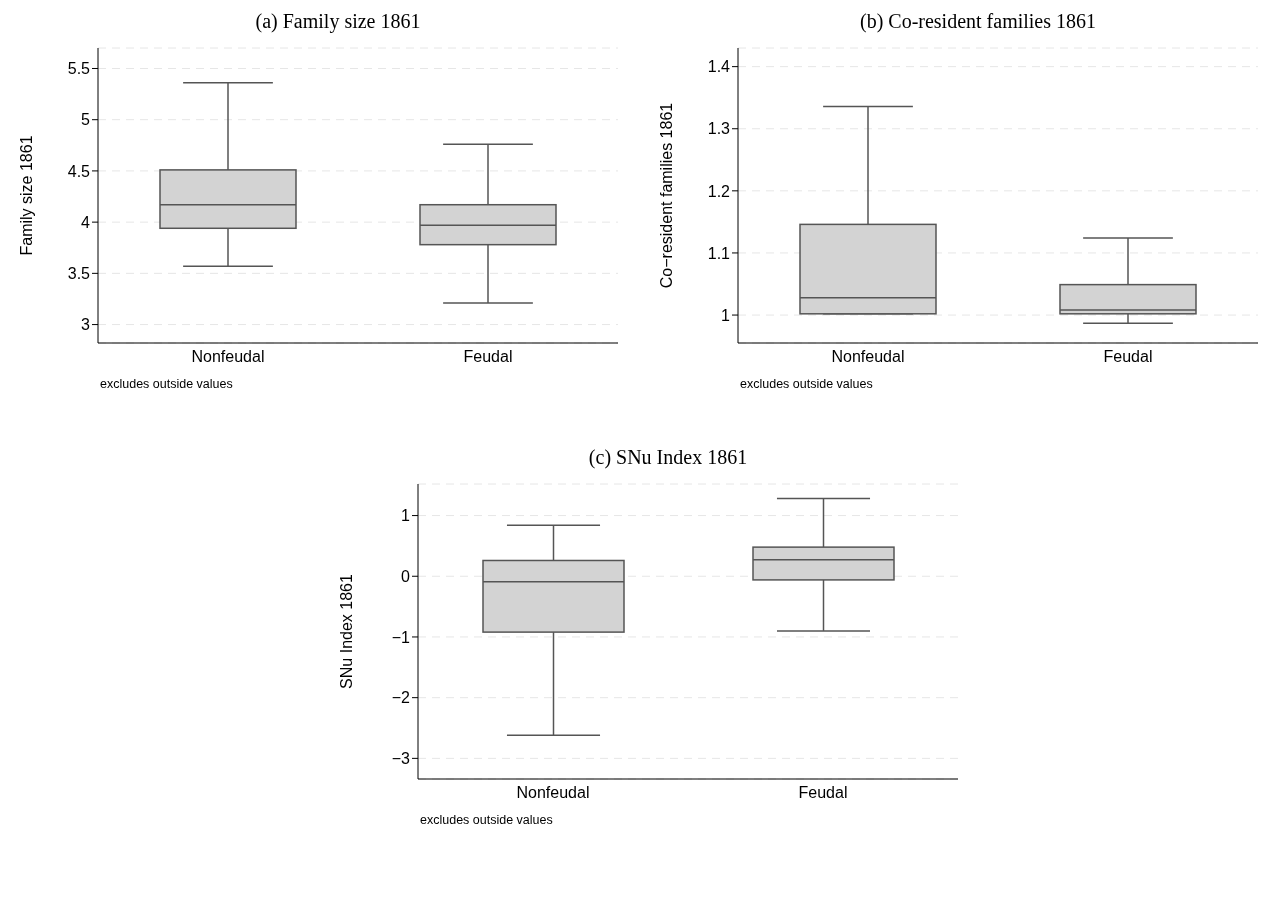 The width and height of the screenshot is (1266, 901). I want to click on y-tick-label: 1.1, so click(719, 253).